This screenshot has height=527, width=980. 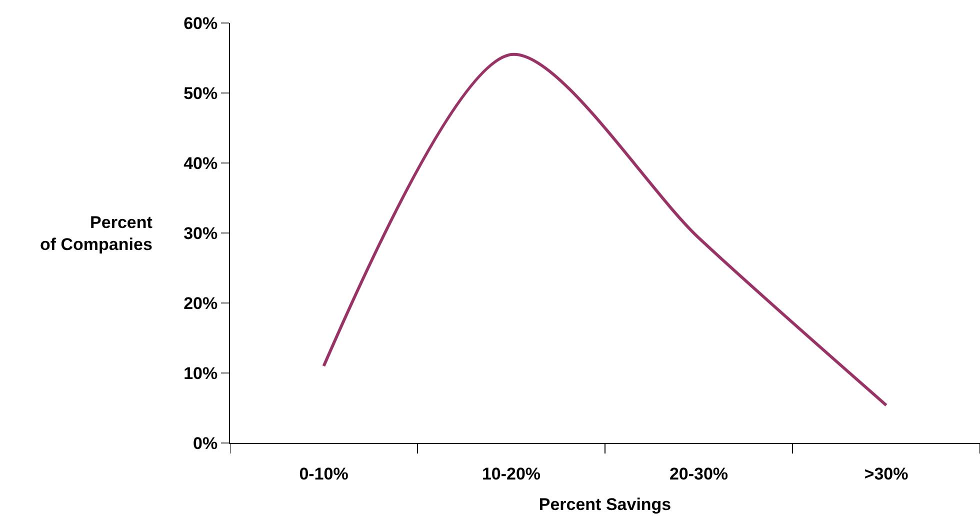 I want to click on x-axis-title: Percent Savings, so click(x=605, y=504).